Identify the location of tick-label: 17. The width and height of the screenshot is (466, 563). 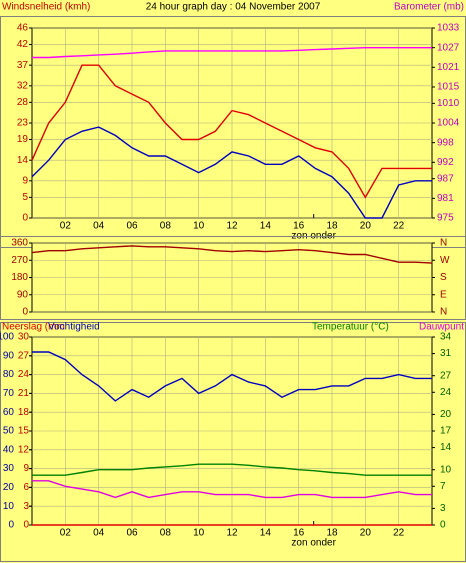
(446, 431).